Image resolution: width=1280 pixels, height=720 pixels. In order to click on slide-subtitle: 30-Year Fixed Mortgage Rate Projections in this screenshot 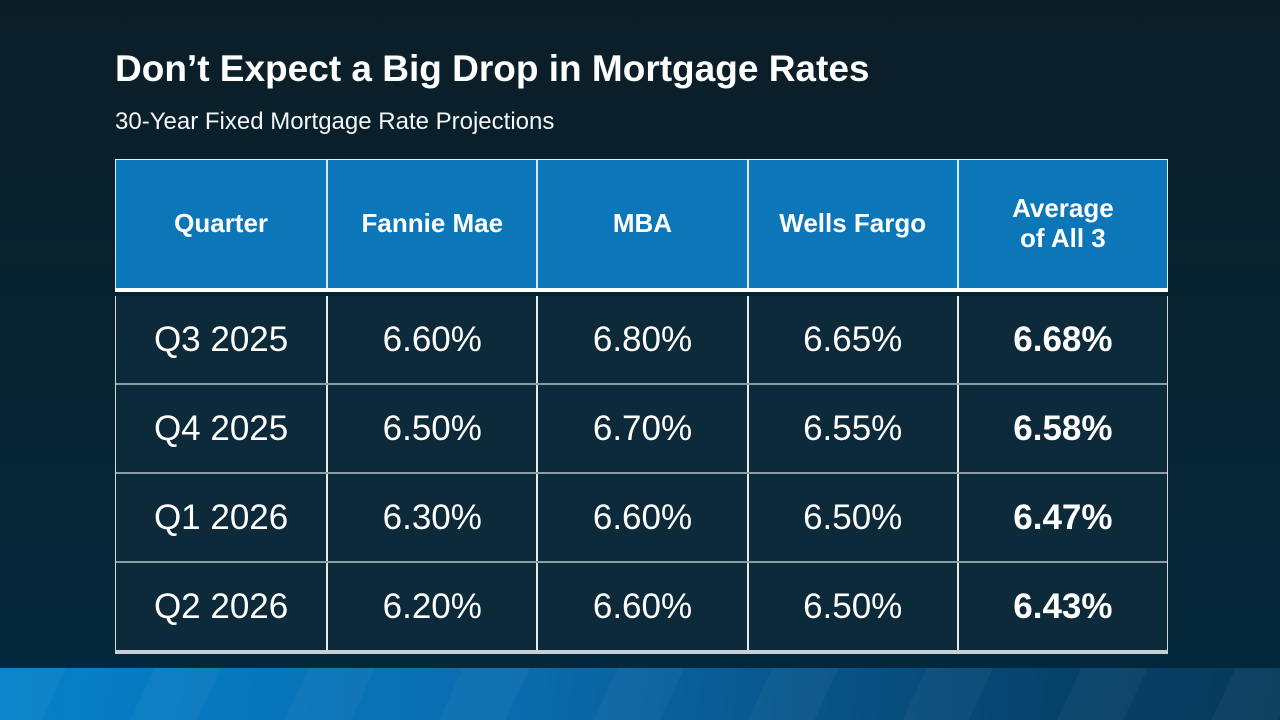, I will do `click(335, 121)`.